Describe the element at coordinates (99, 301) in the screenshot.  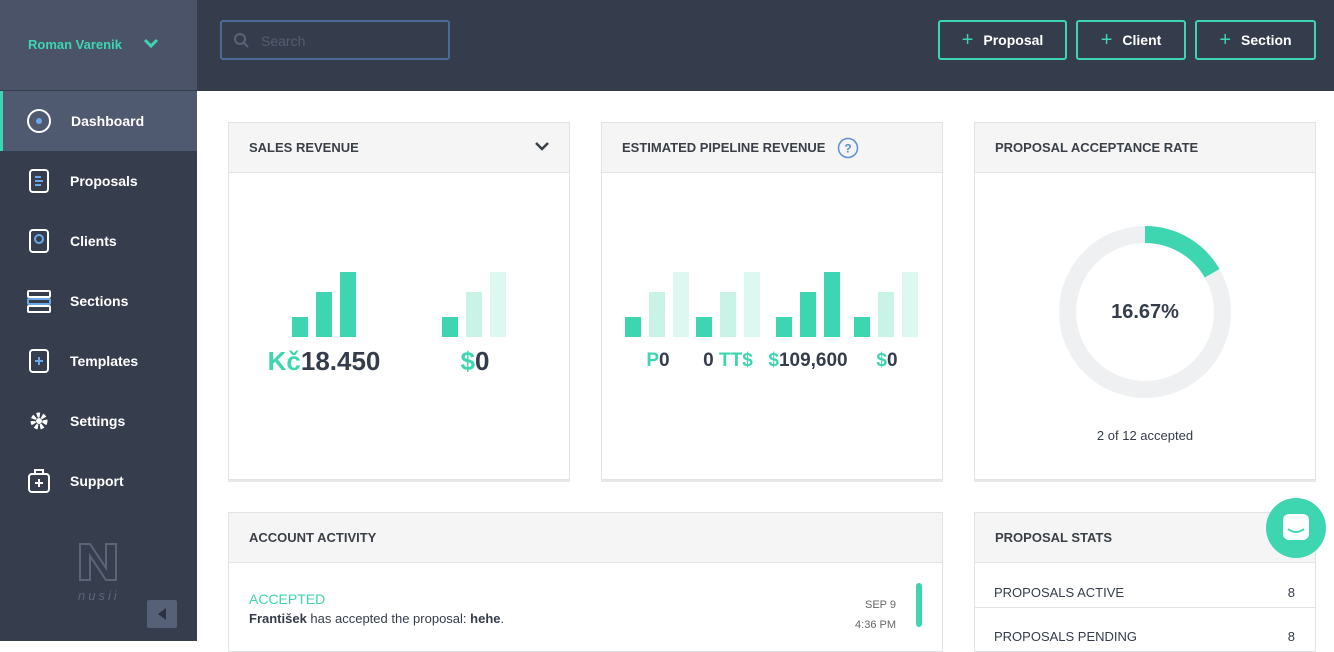
I see `nav-item: Sections` at that location.